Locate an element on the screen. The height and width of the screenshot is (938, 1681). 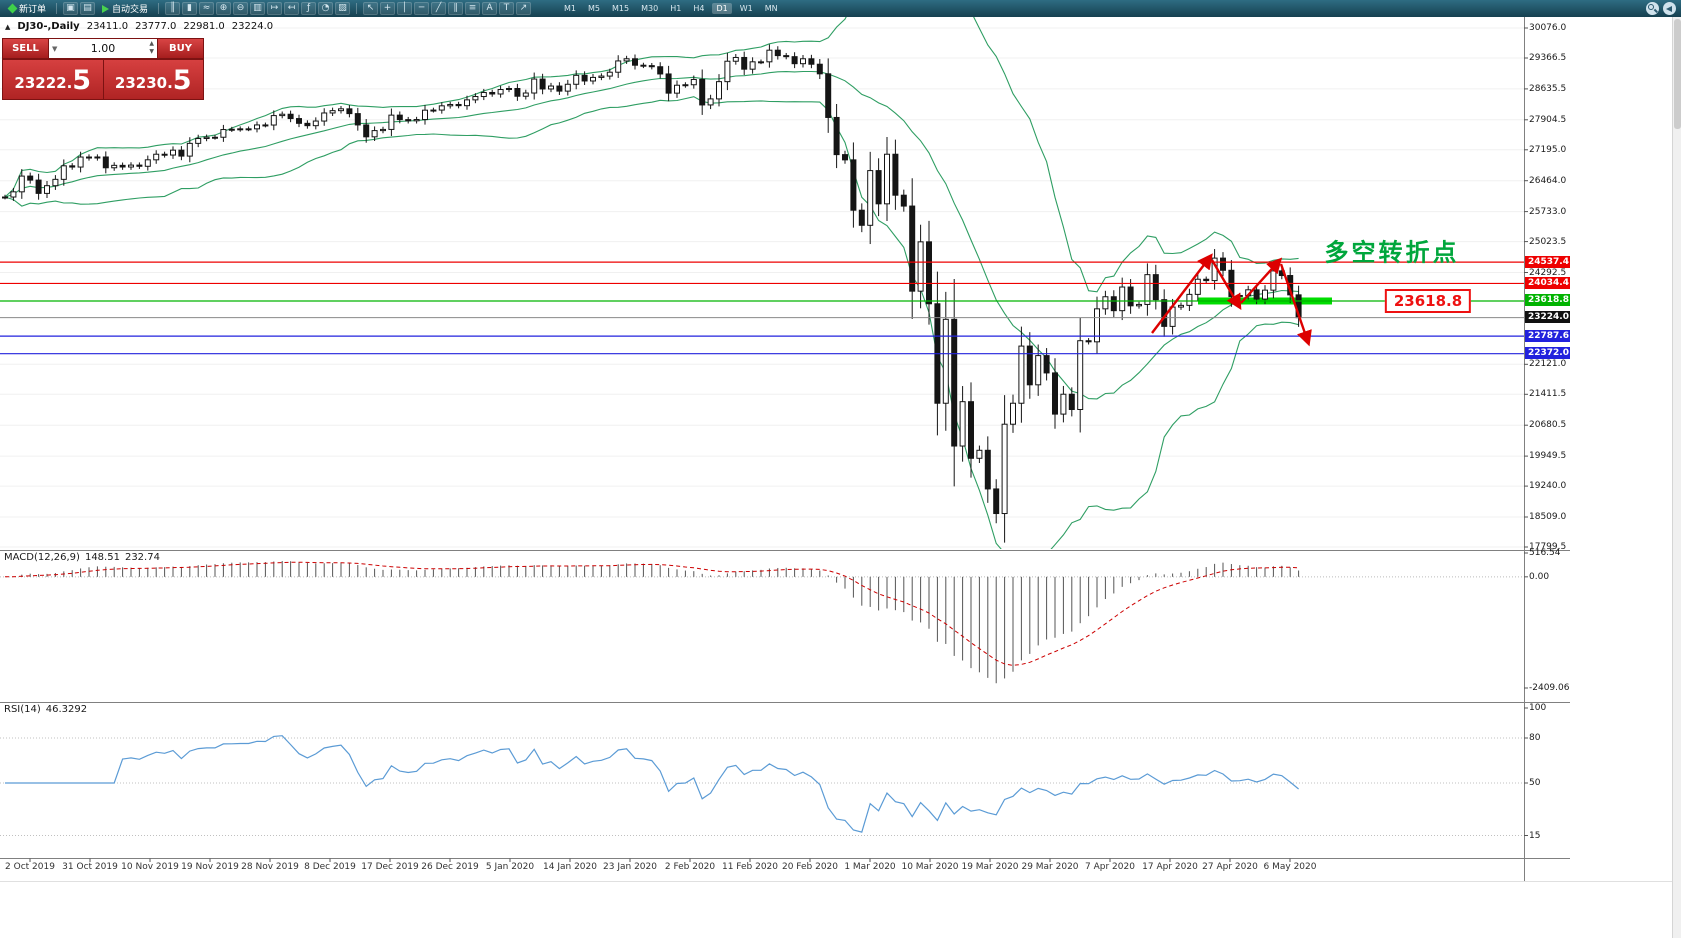
buy-button-label: BUY is located at coordinates (180, 48).